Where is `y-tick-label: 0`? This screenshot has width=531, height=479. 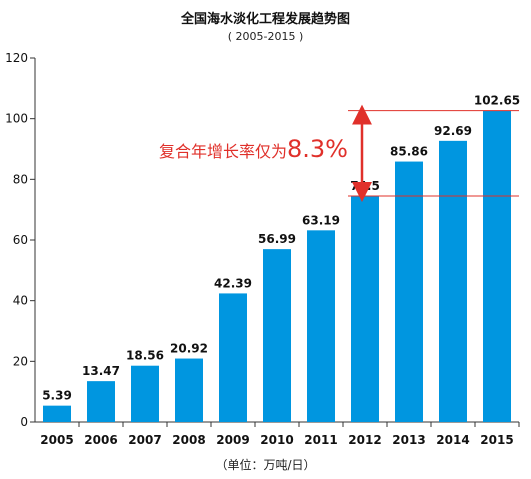
y-tick-label: 0 is located at coordinates (24, 422).